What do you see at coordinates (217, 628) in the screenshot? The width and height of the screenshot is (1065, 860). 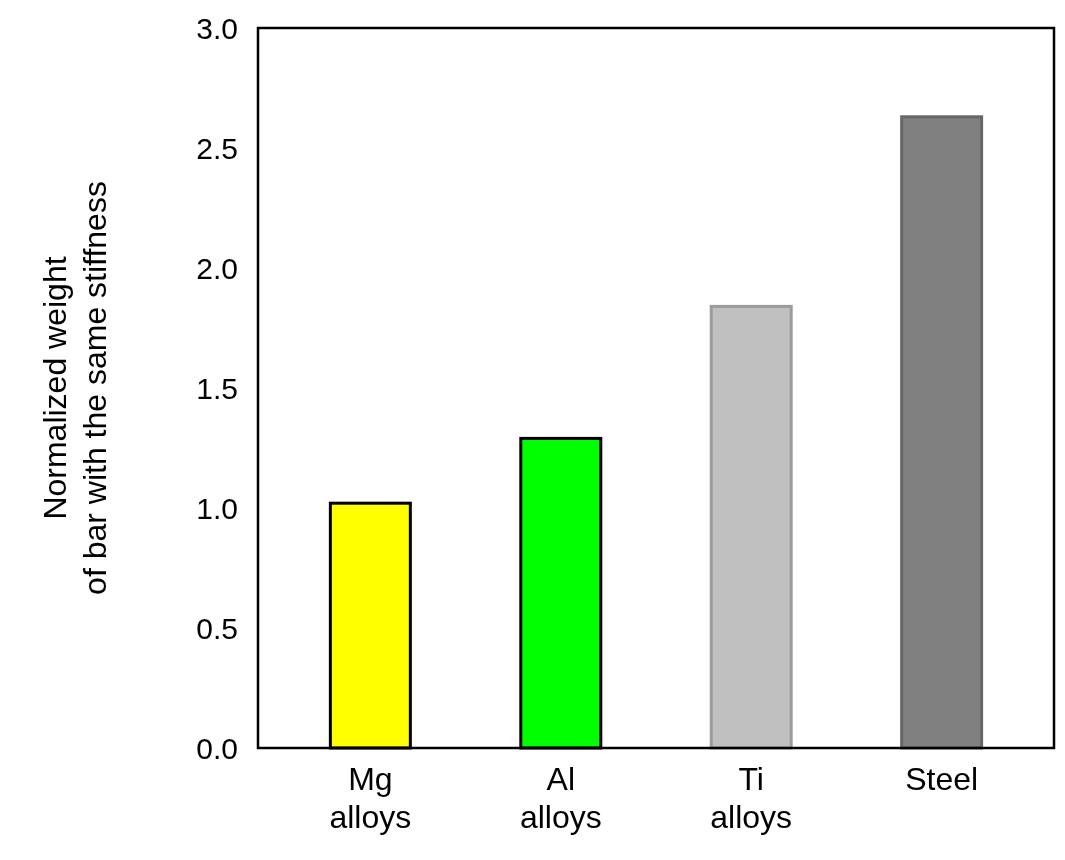 I see `y-tick-label: 0.5` at bounding box center [217, 628].